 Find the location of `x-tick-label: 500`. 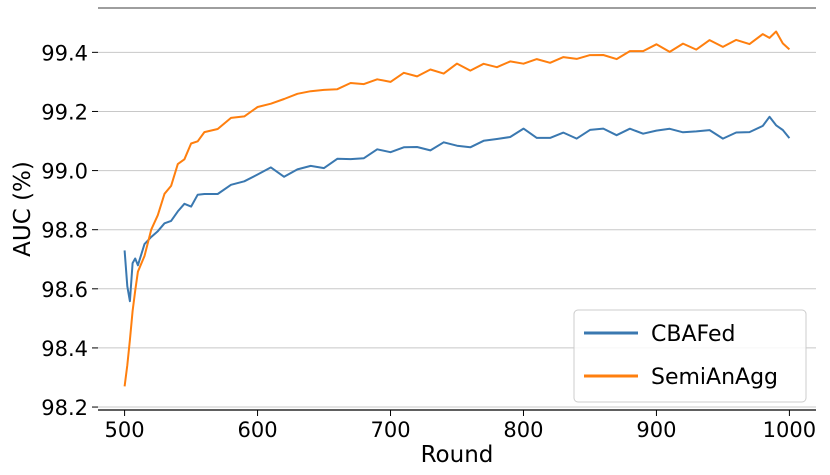

x-tick-label: 500 is located at coordinates (125, 430).